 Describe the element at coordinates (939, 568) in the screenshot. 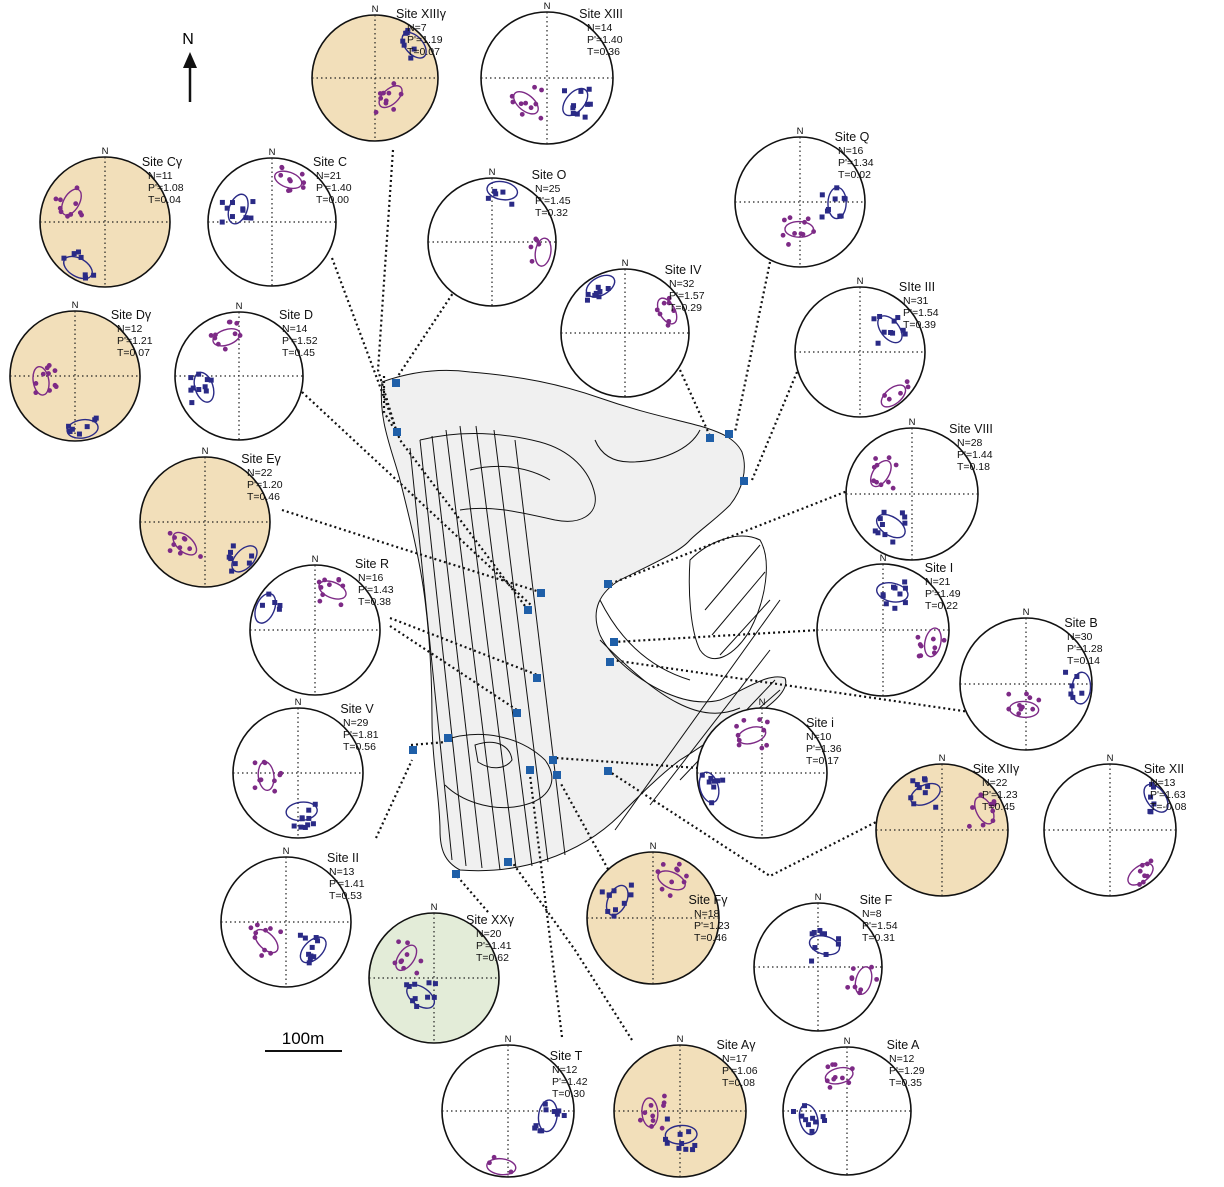

I see `site-title: Site I` at that location.